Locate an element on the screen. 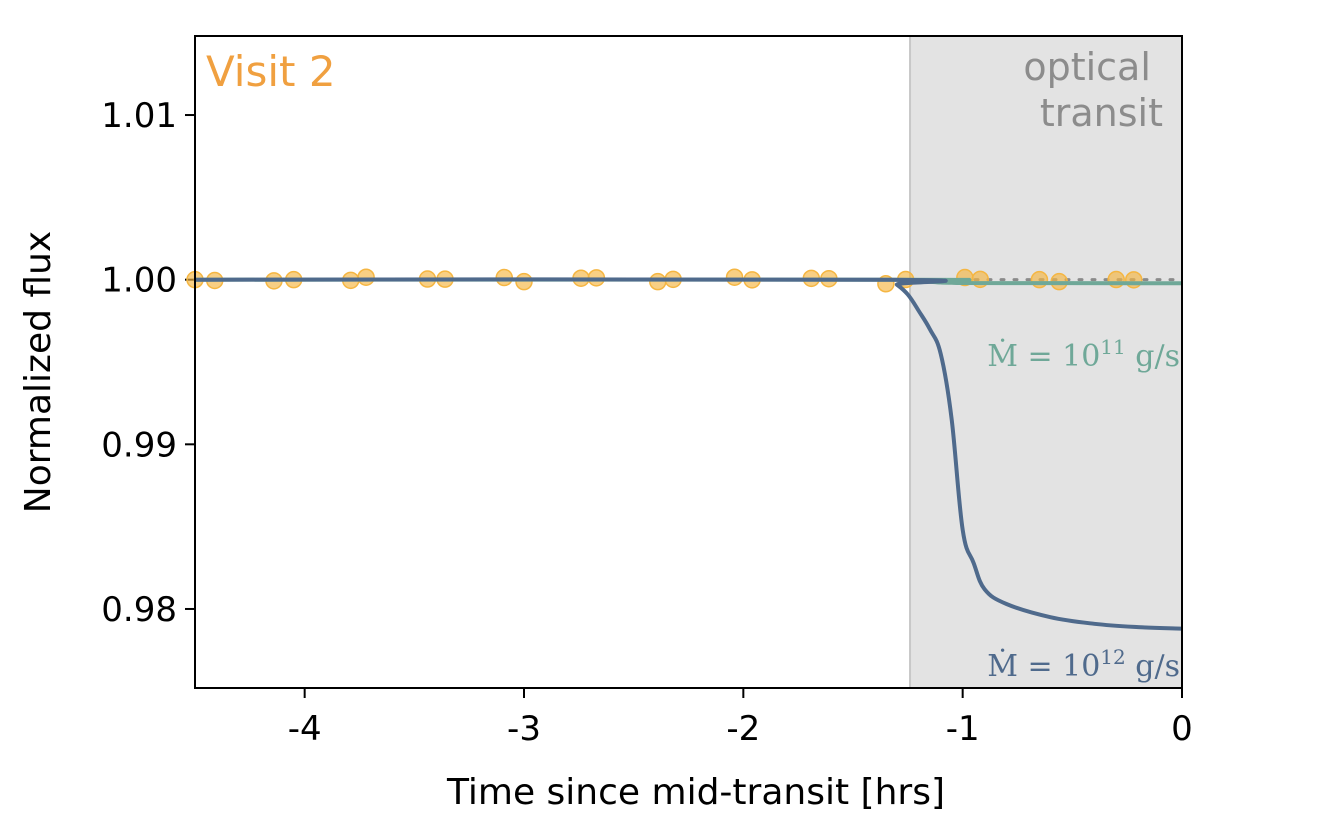  y-tick-labels: 0.98 0.99 1.00 1.01 is located at coordinates (148, 363).